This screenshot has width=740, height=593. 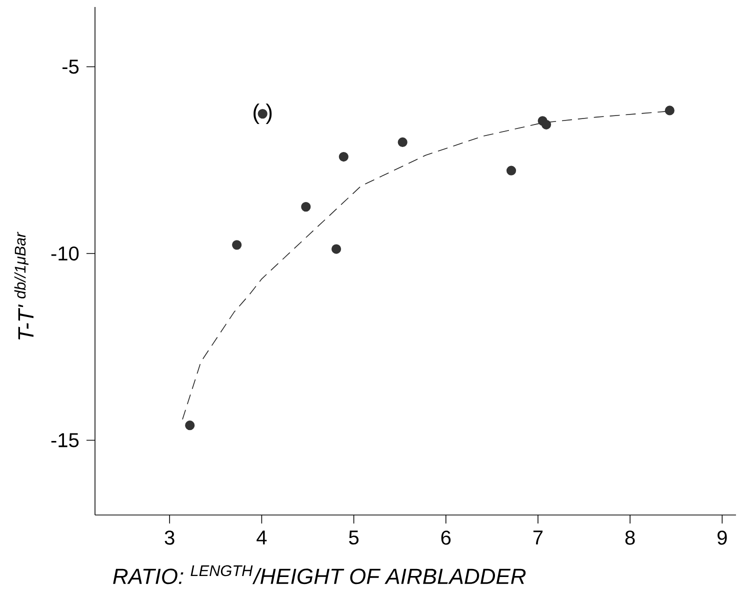 What do you see at coordinates (169, 537) in the screenshot?
I see `x-tick-label: 3` at bounding box center [169, 537].